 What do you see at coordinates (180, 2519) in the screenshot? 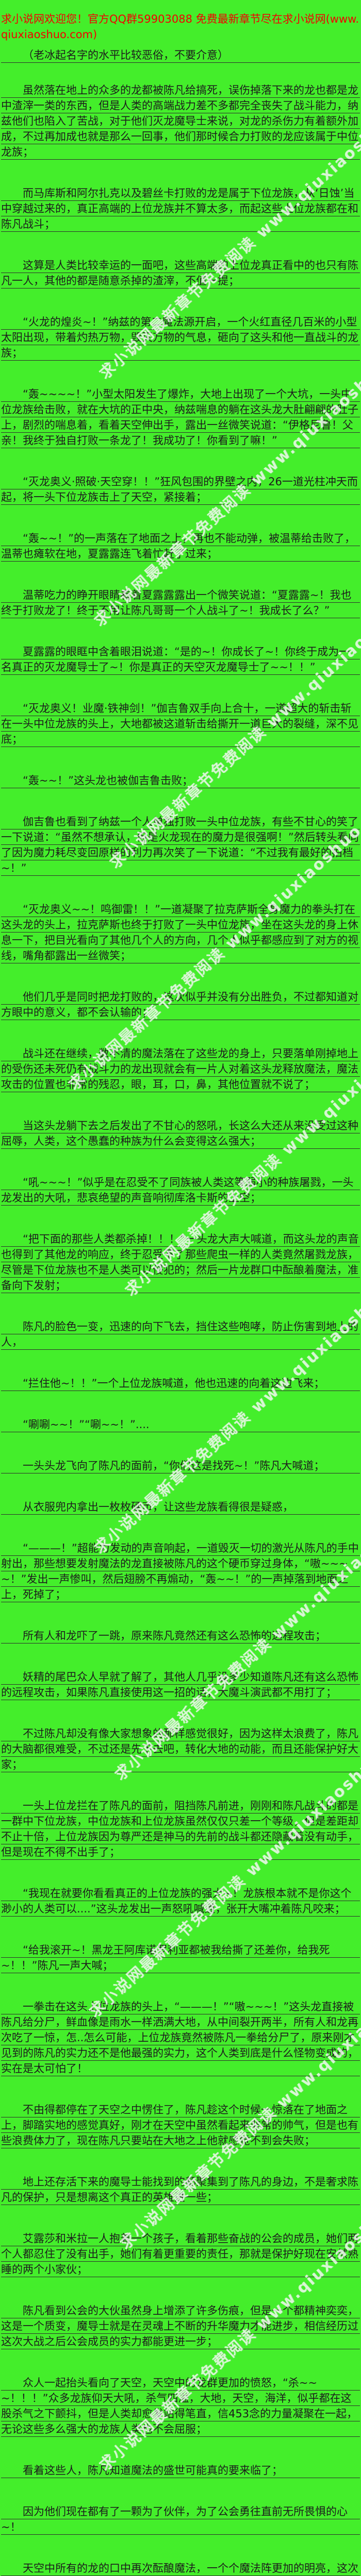
I see `novel-paragraph: 因为他们现在都有了一颗为了伙伴，为了公会勇往直前无所畏惧的心~！` at bounding box center [180, 2519].